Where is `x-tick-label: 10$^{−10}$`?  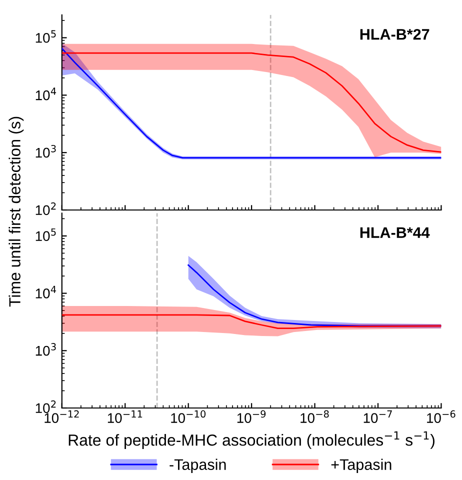 x-tick-label: 10$^{−10}$ is located at coordinates (188, 416).